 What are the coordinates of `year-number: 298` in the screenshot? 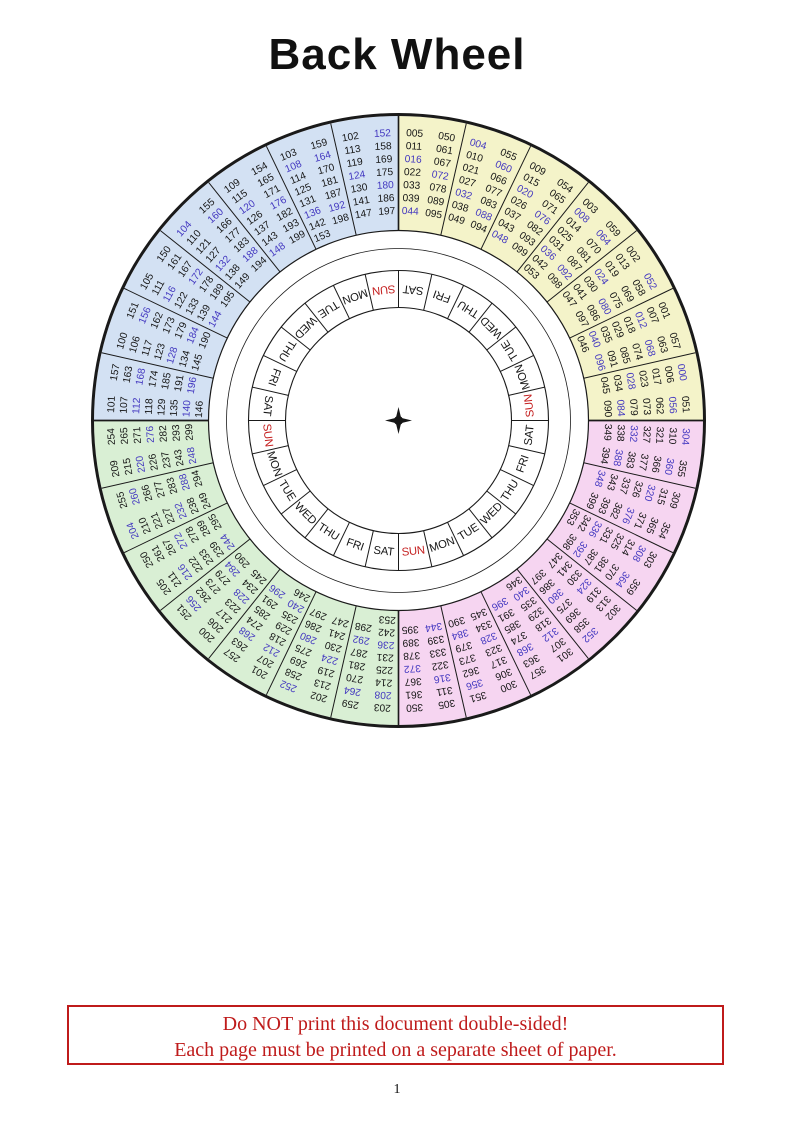 It's located at (363, 627).